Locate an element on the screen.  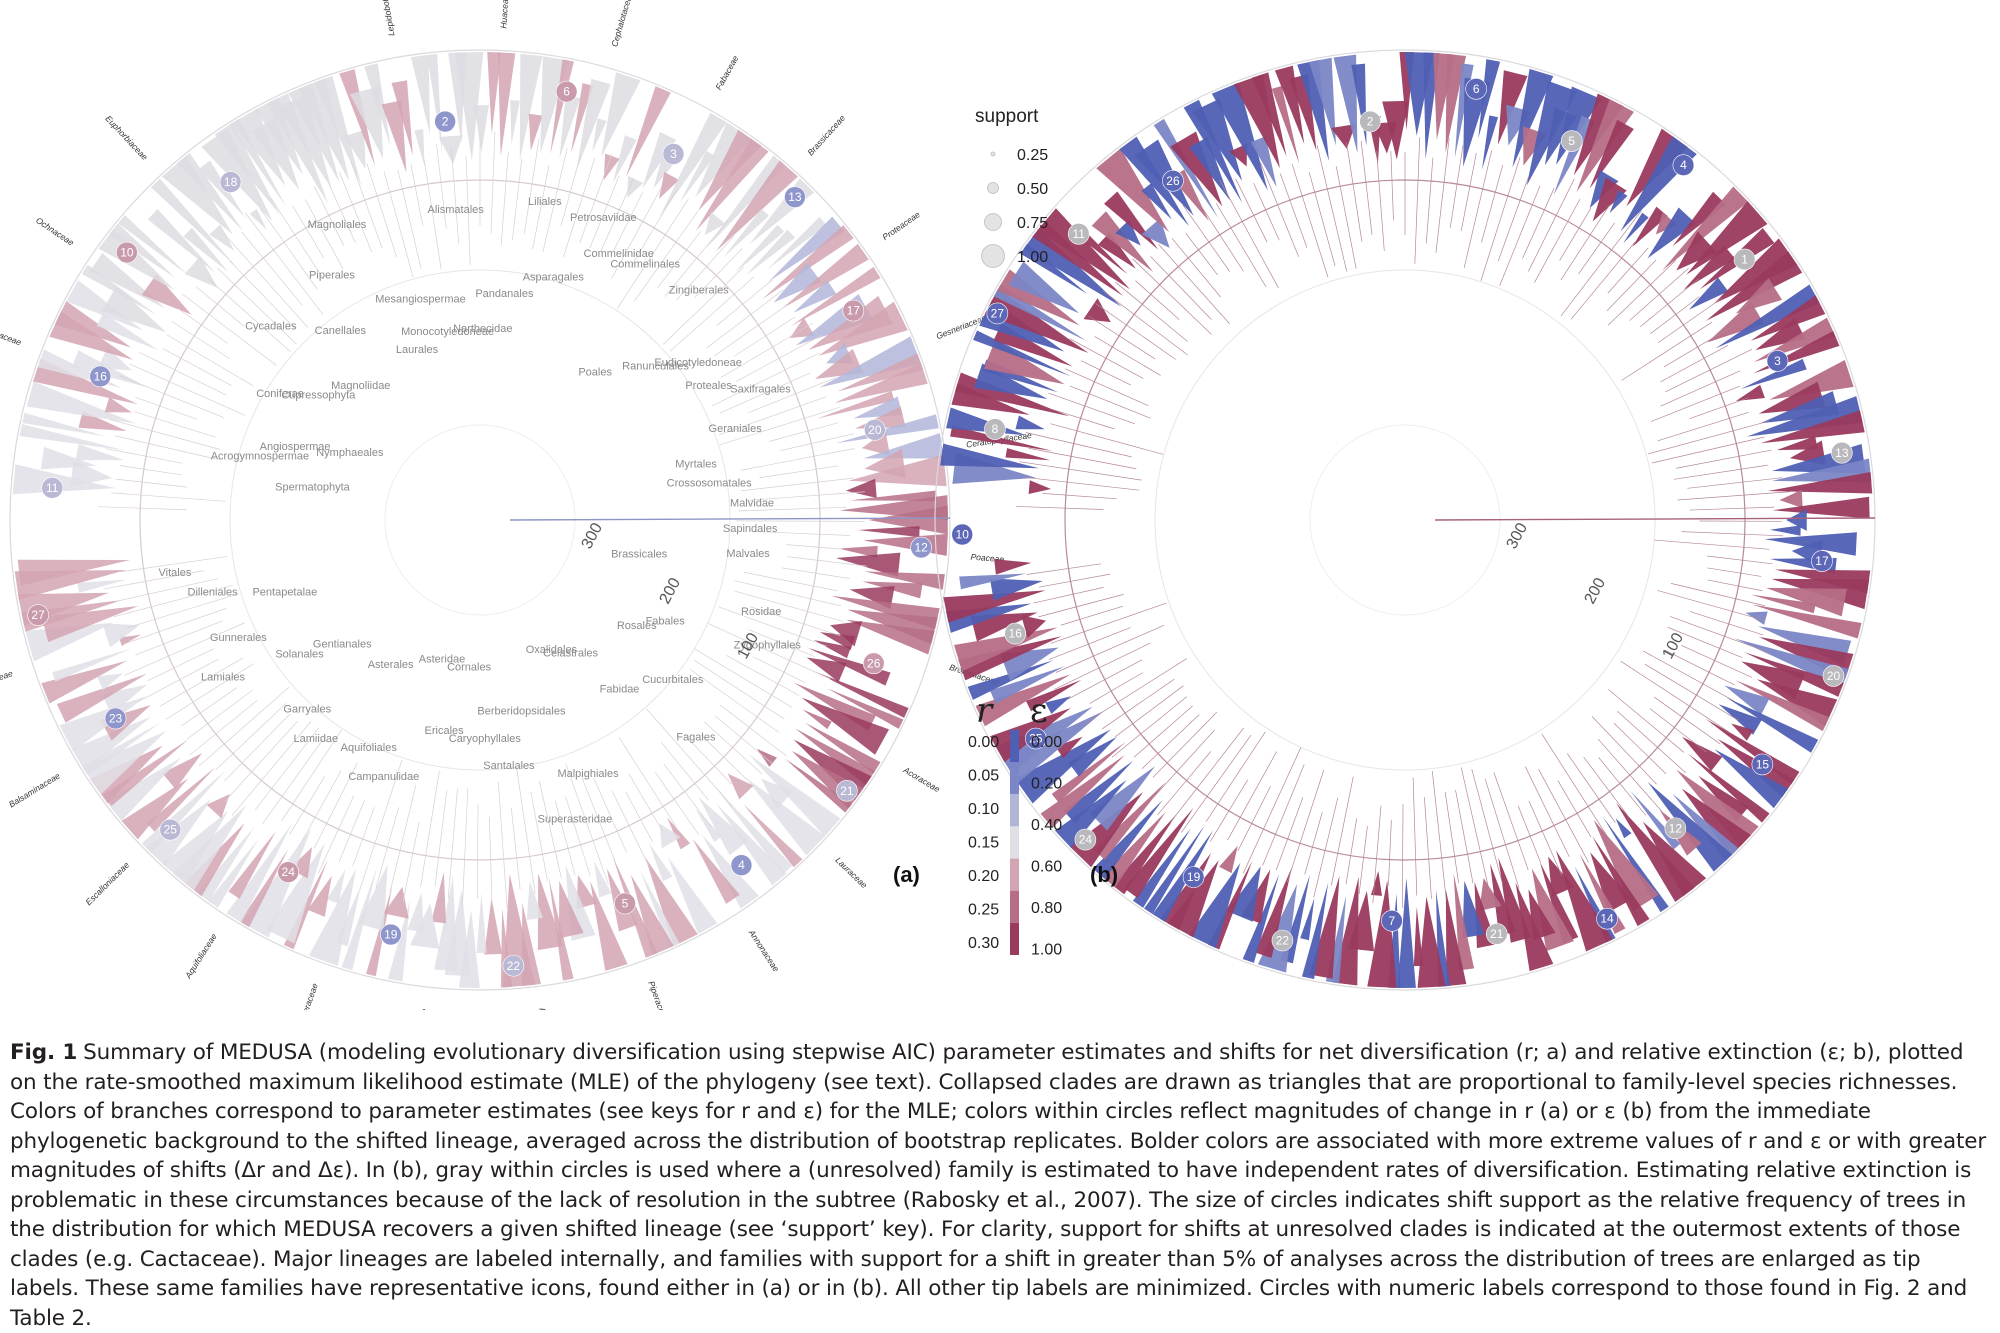
shift-node-number: 16 is located at coordinates (1016, 634).